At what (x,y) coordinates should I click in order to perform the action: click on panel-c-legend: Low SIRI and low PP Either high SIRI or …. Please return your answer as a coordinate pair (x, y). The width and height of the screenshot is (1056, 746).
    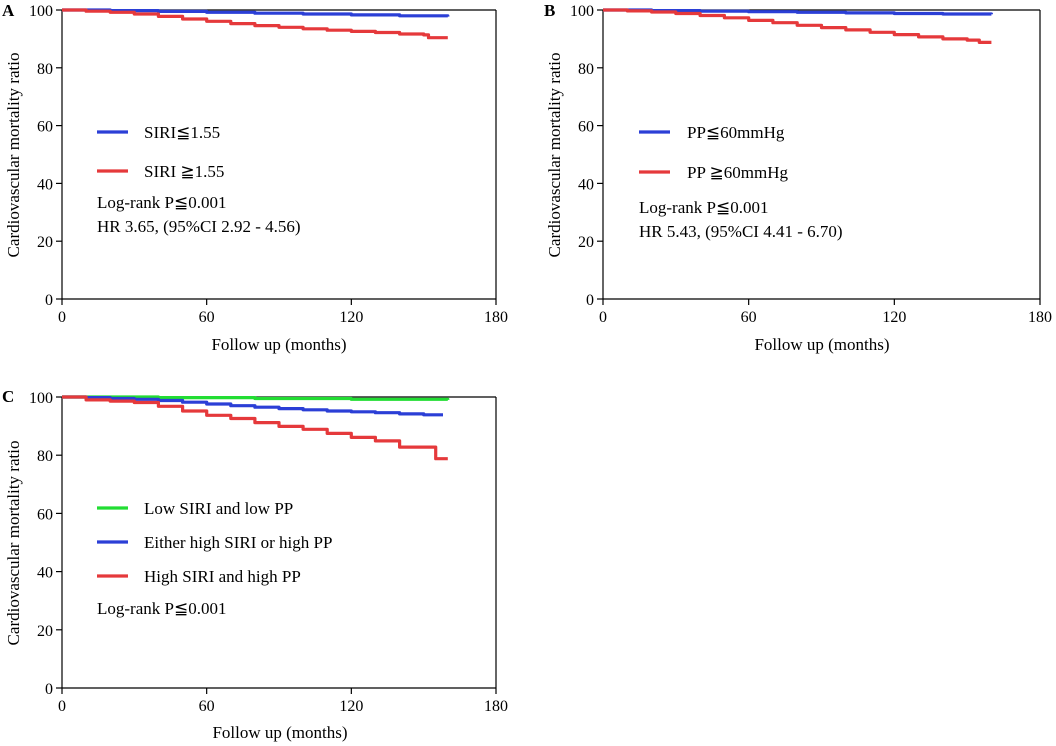
    Looking at the image, I should click on (214, 542).